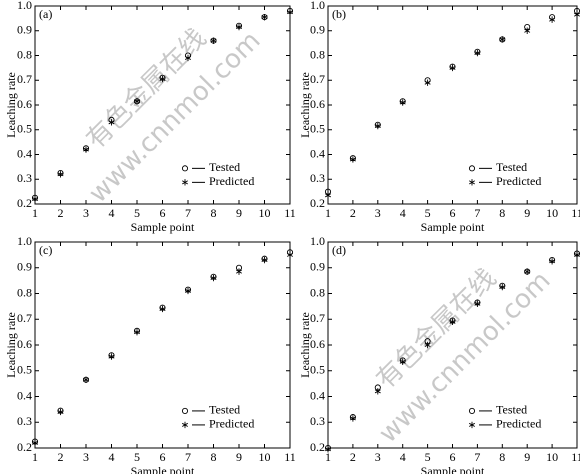  Describe the element at coordinates (239, 457) in the screenshot. I see `x-tick-label: 9` at that location.